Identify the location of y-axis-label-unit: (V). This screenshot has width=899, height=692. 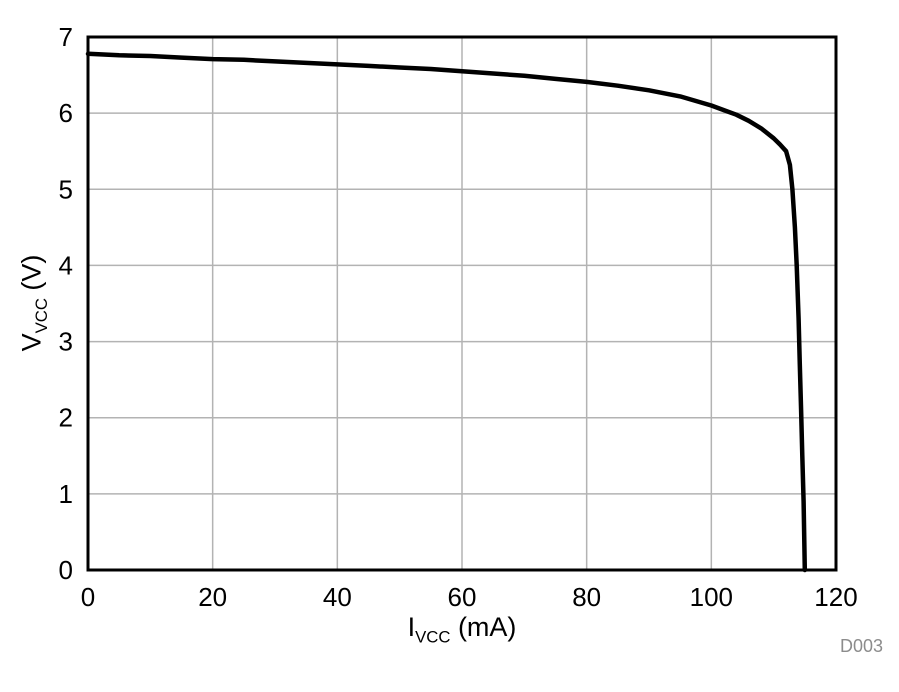
(31, 276).